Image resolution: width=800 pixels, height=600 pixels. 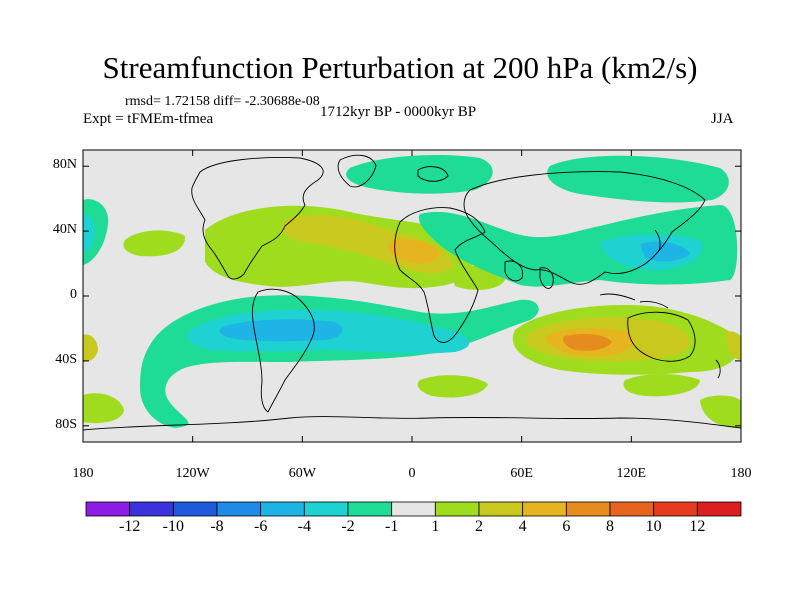 I want to click on coastline-new-zealand, so click(x=718, y=369).